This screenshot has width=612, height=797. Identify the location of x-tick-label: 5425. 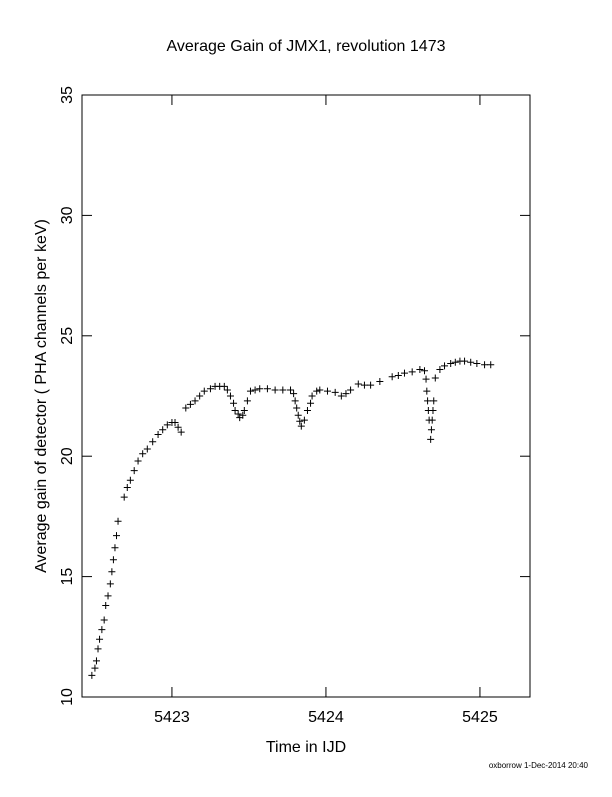
(480, 717).